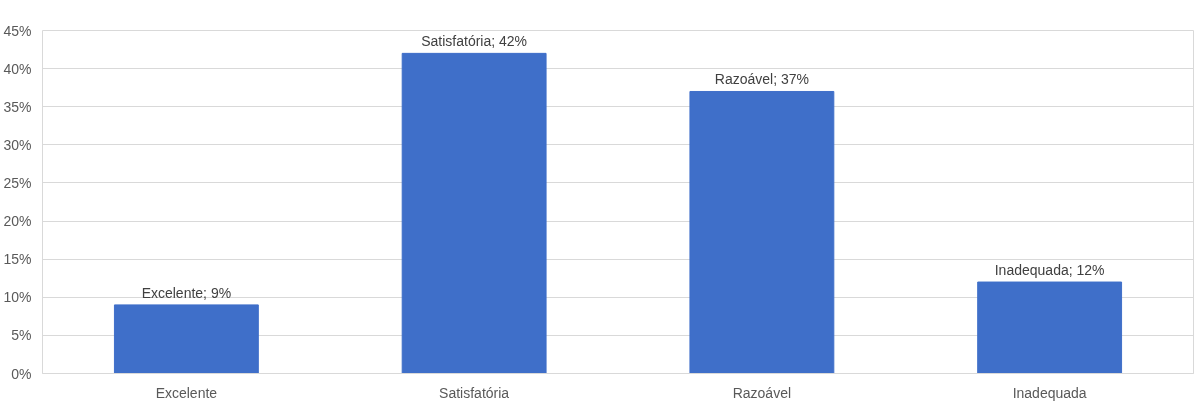 The image size is (1203, 403). Describe the element at coordinates (21, 373) in the screenshot. I see `y-tick-label: 0%` at that location.